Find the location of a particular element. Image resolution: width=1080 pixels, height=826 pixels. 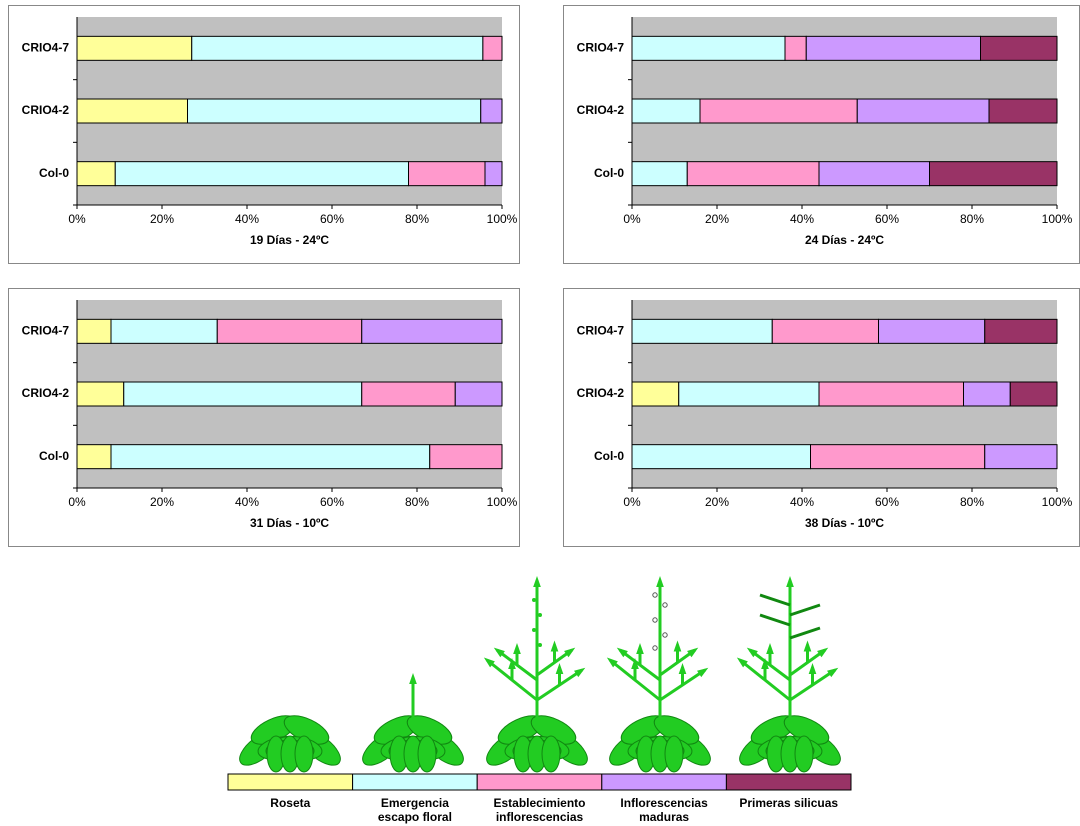

x-axis-title: 24 Días - 24ºC is located at coordinates (844, 240).